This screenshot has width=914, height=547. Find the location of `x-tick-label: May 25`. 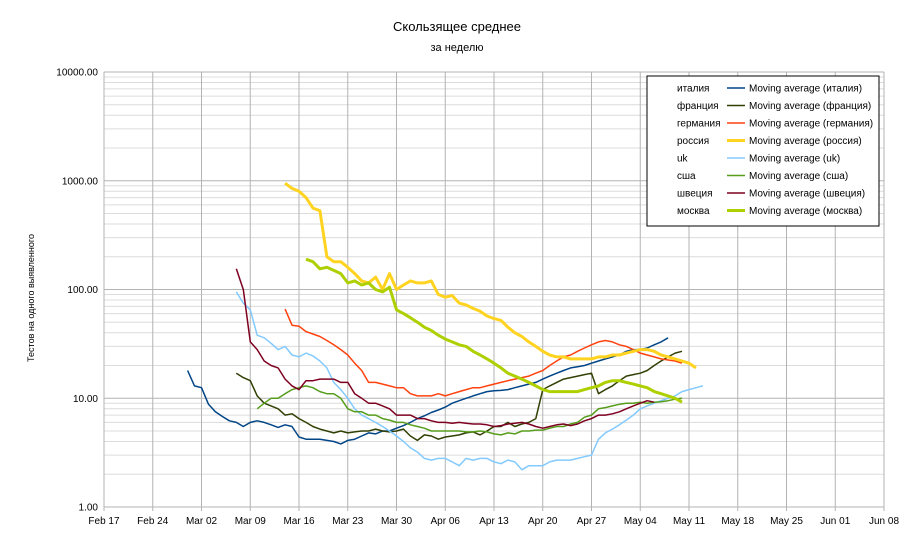

x-tick-label: May 25 is located at coordinates (786, 521).